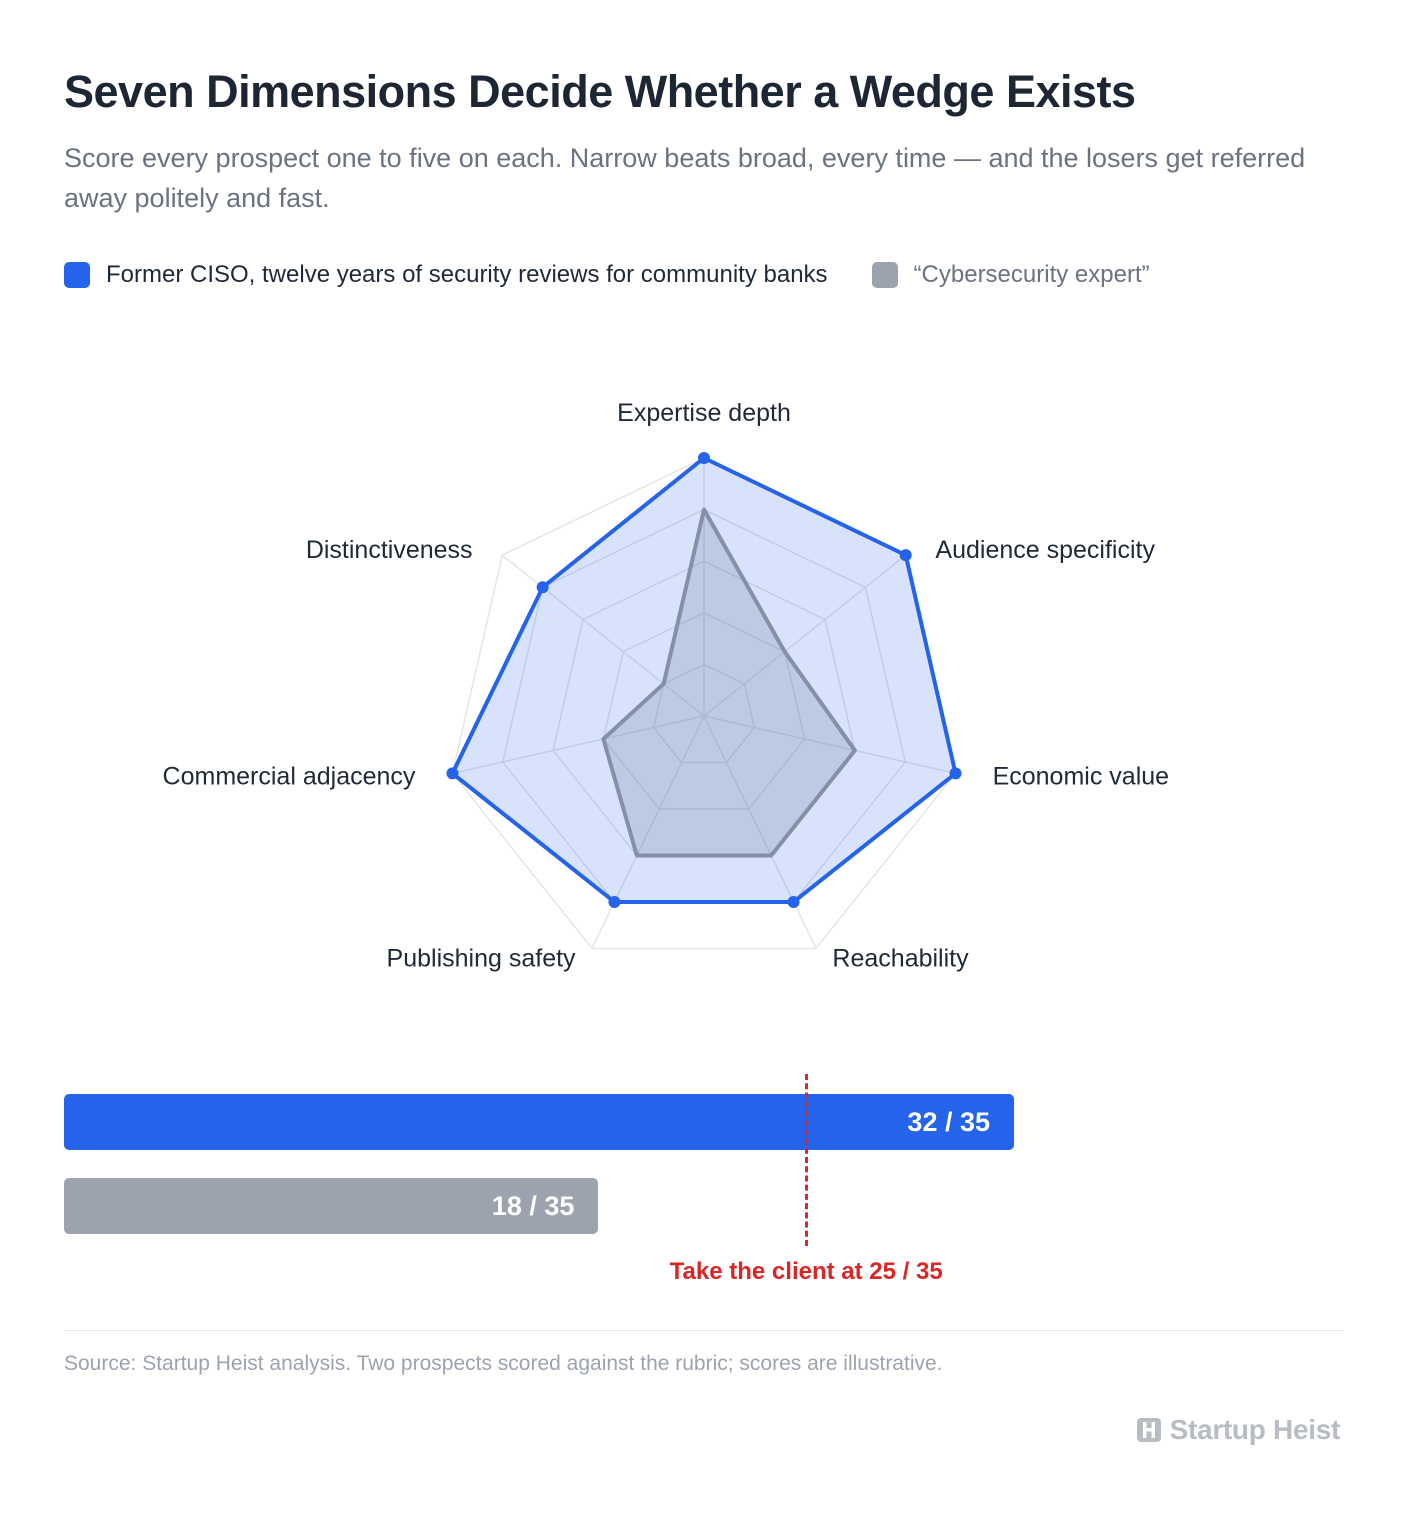 The width and height of the screenshot is (1408, 1518). What do you see at coordinates (331, 1206) in the screenshot?
I see `score-bar-generic: 18 / 35` at bounding box center [331, 1206].